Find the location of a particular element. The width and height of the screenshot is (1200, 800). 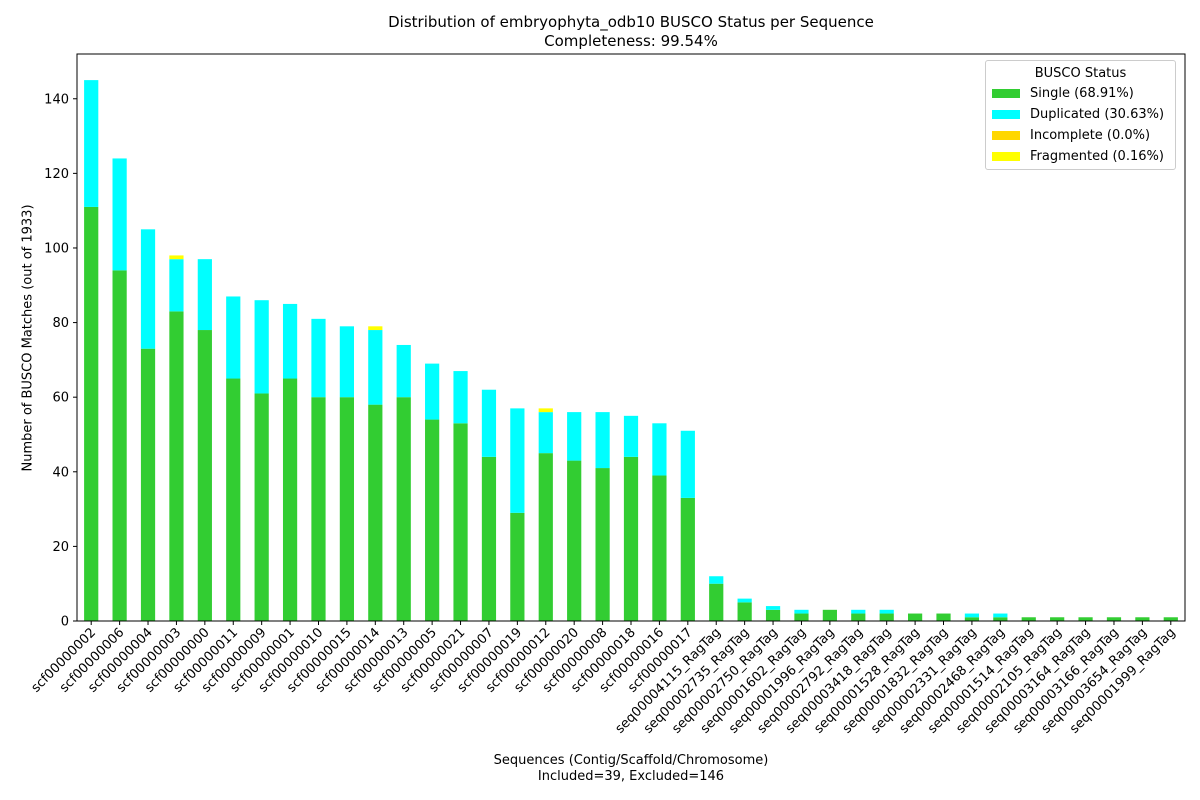

y-tick-label-0: 0 is located at coordinates (65, 622).